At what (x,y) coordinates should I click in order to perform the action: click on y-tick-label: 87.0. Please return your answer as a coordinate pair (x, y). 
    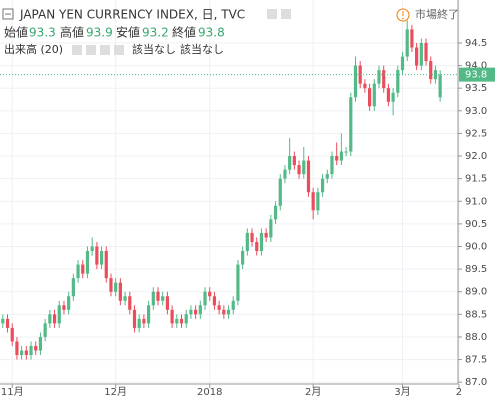
    Looking at the image, I should click on (476, 382).